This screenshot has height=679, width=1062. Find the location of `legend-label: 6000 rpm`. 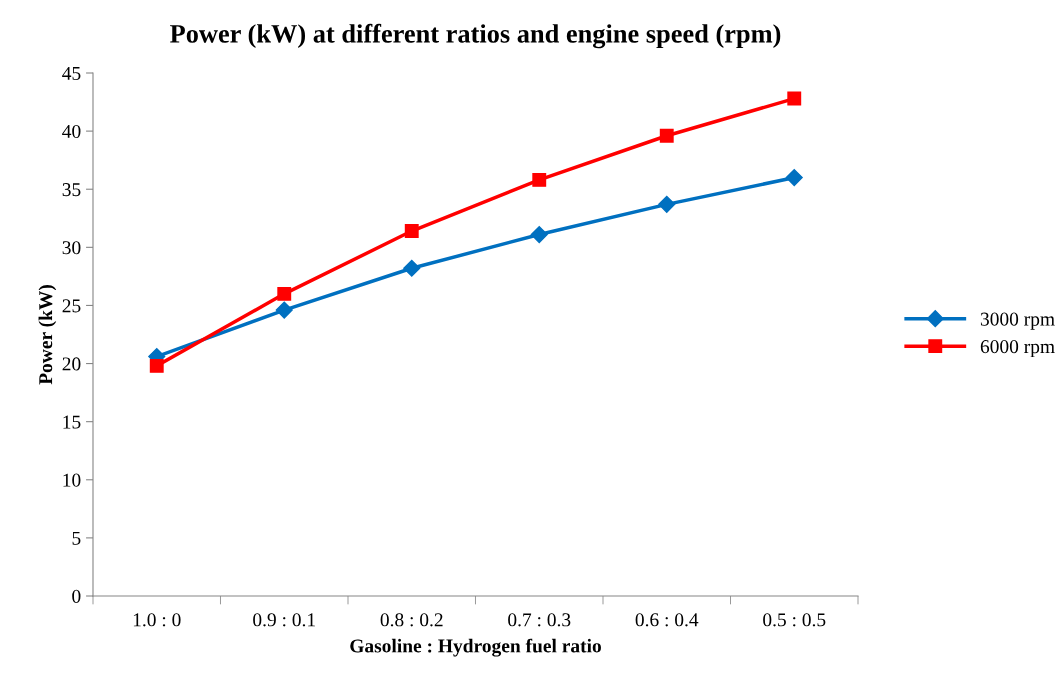

legend-label: 6000 rpm is located at coordinates (1017, 349).